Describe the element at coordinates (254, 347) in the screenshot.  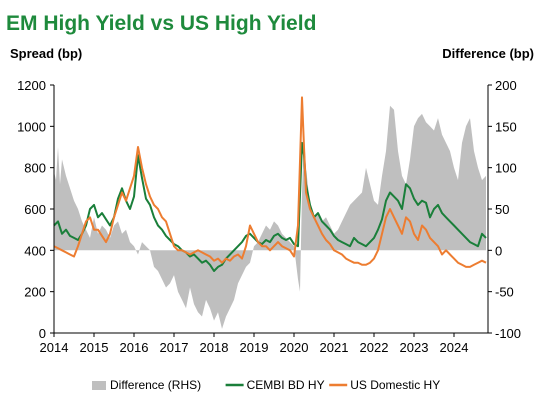
I see `x-tick-label: 2019` at that location.